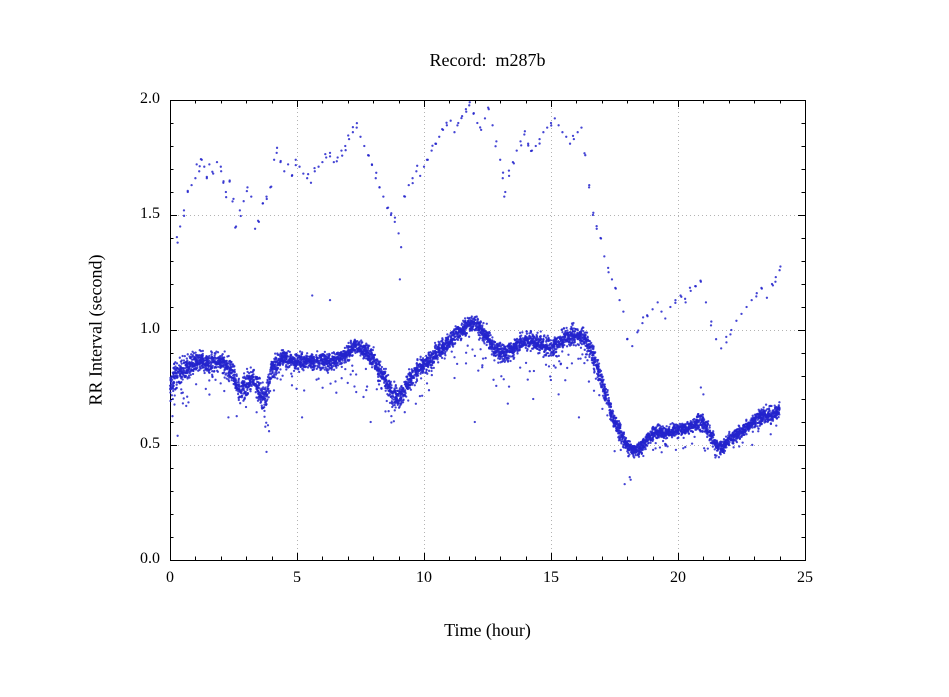 The width and height of the screenshot is (949, 697). What do you see at coordinates (297, 577) in the screenshot?
I see `x-tick-label: 5` at bounding box center [297, 577].